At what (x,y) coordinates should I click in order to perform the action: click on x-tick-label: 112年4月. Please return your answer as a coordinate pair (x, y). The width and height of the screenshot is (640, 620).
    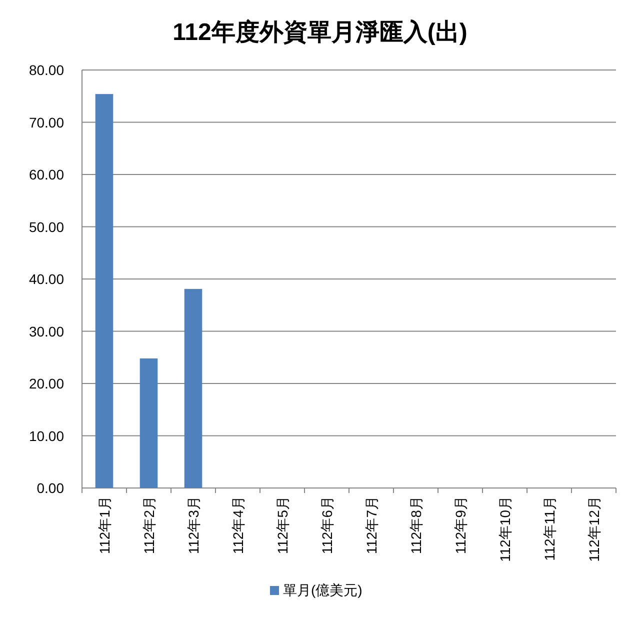
    Looking at the image, I should click on (238, 525).